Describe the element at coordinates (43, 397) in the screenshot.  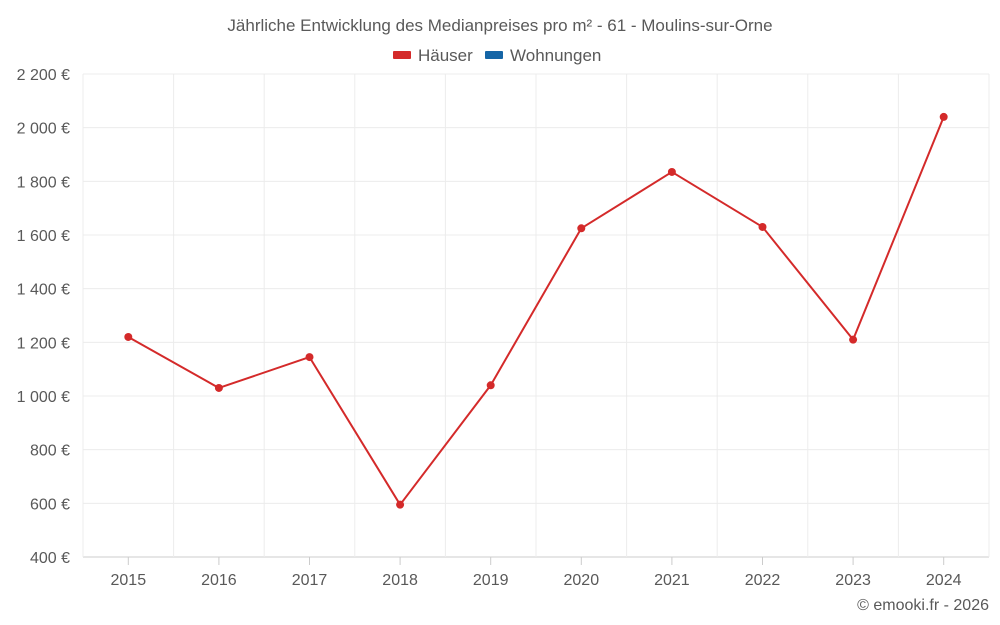
I see `y-tick-label: 1 000 €` at that location.